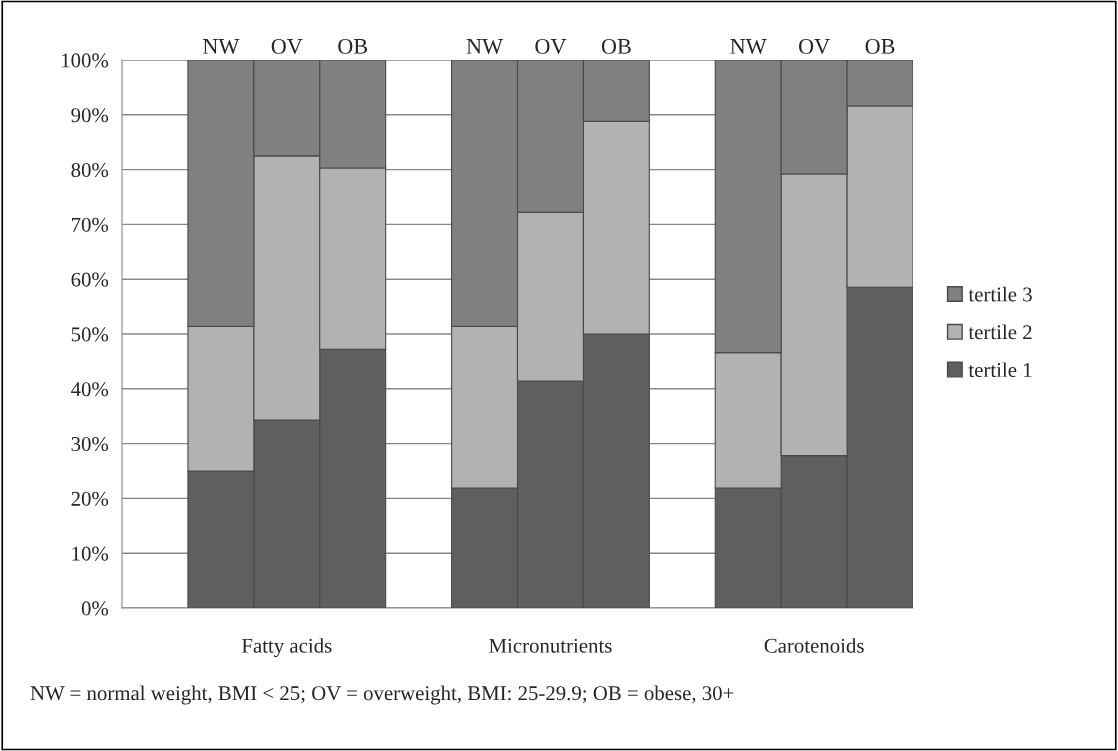 This screenshot has height=751, width=1118. I want to click on y-tick-label: 0%, so click(95, 608).